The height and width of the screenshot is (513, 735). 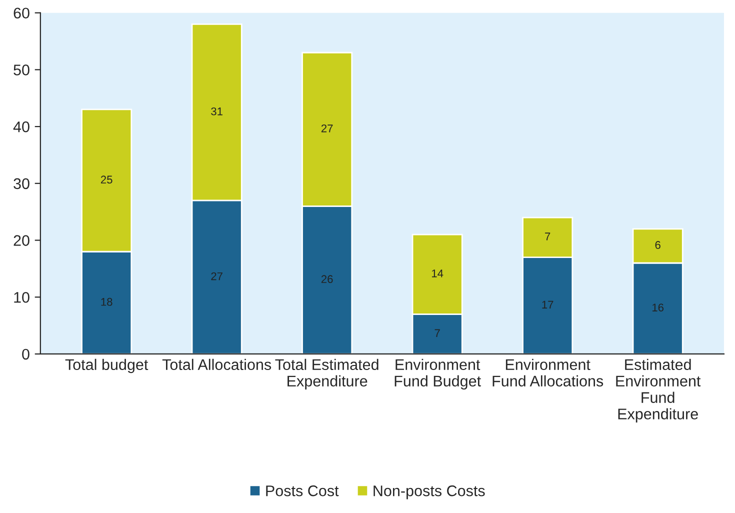 What do you see at coordinates (326, 374) in the screenshot?
I see `x-tick-label: Total Estimated Expenditure` at bounding box center [326, 374].